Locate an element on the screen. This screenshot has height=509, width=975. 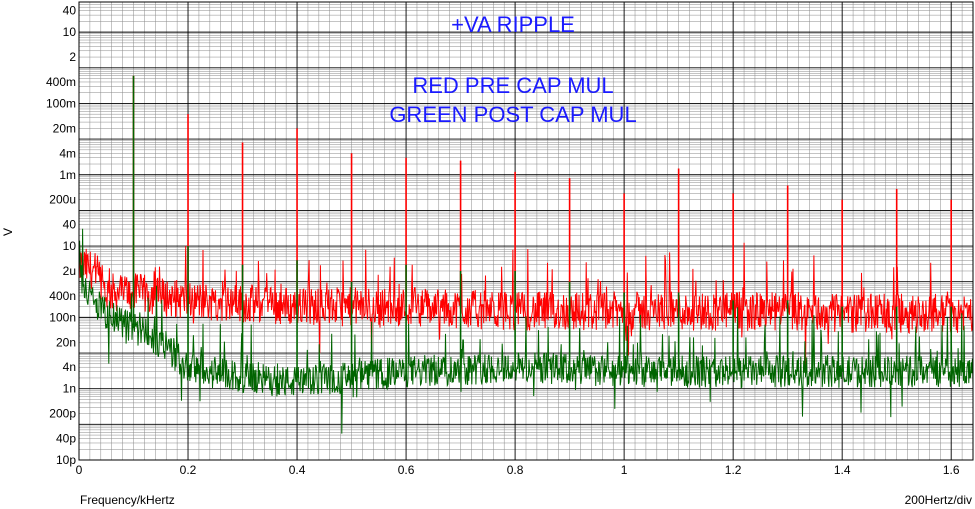
y-tick-label: 400m is located at coordinates (61, 82).